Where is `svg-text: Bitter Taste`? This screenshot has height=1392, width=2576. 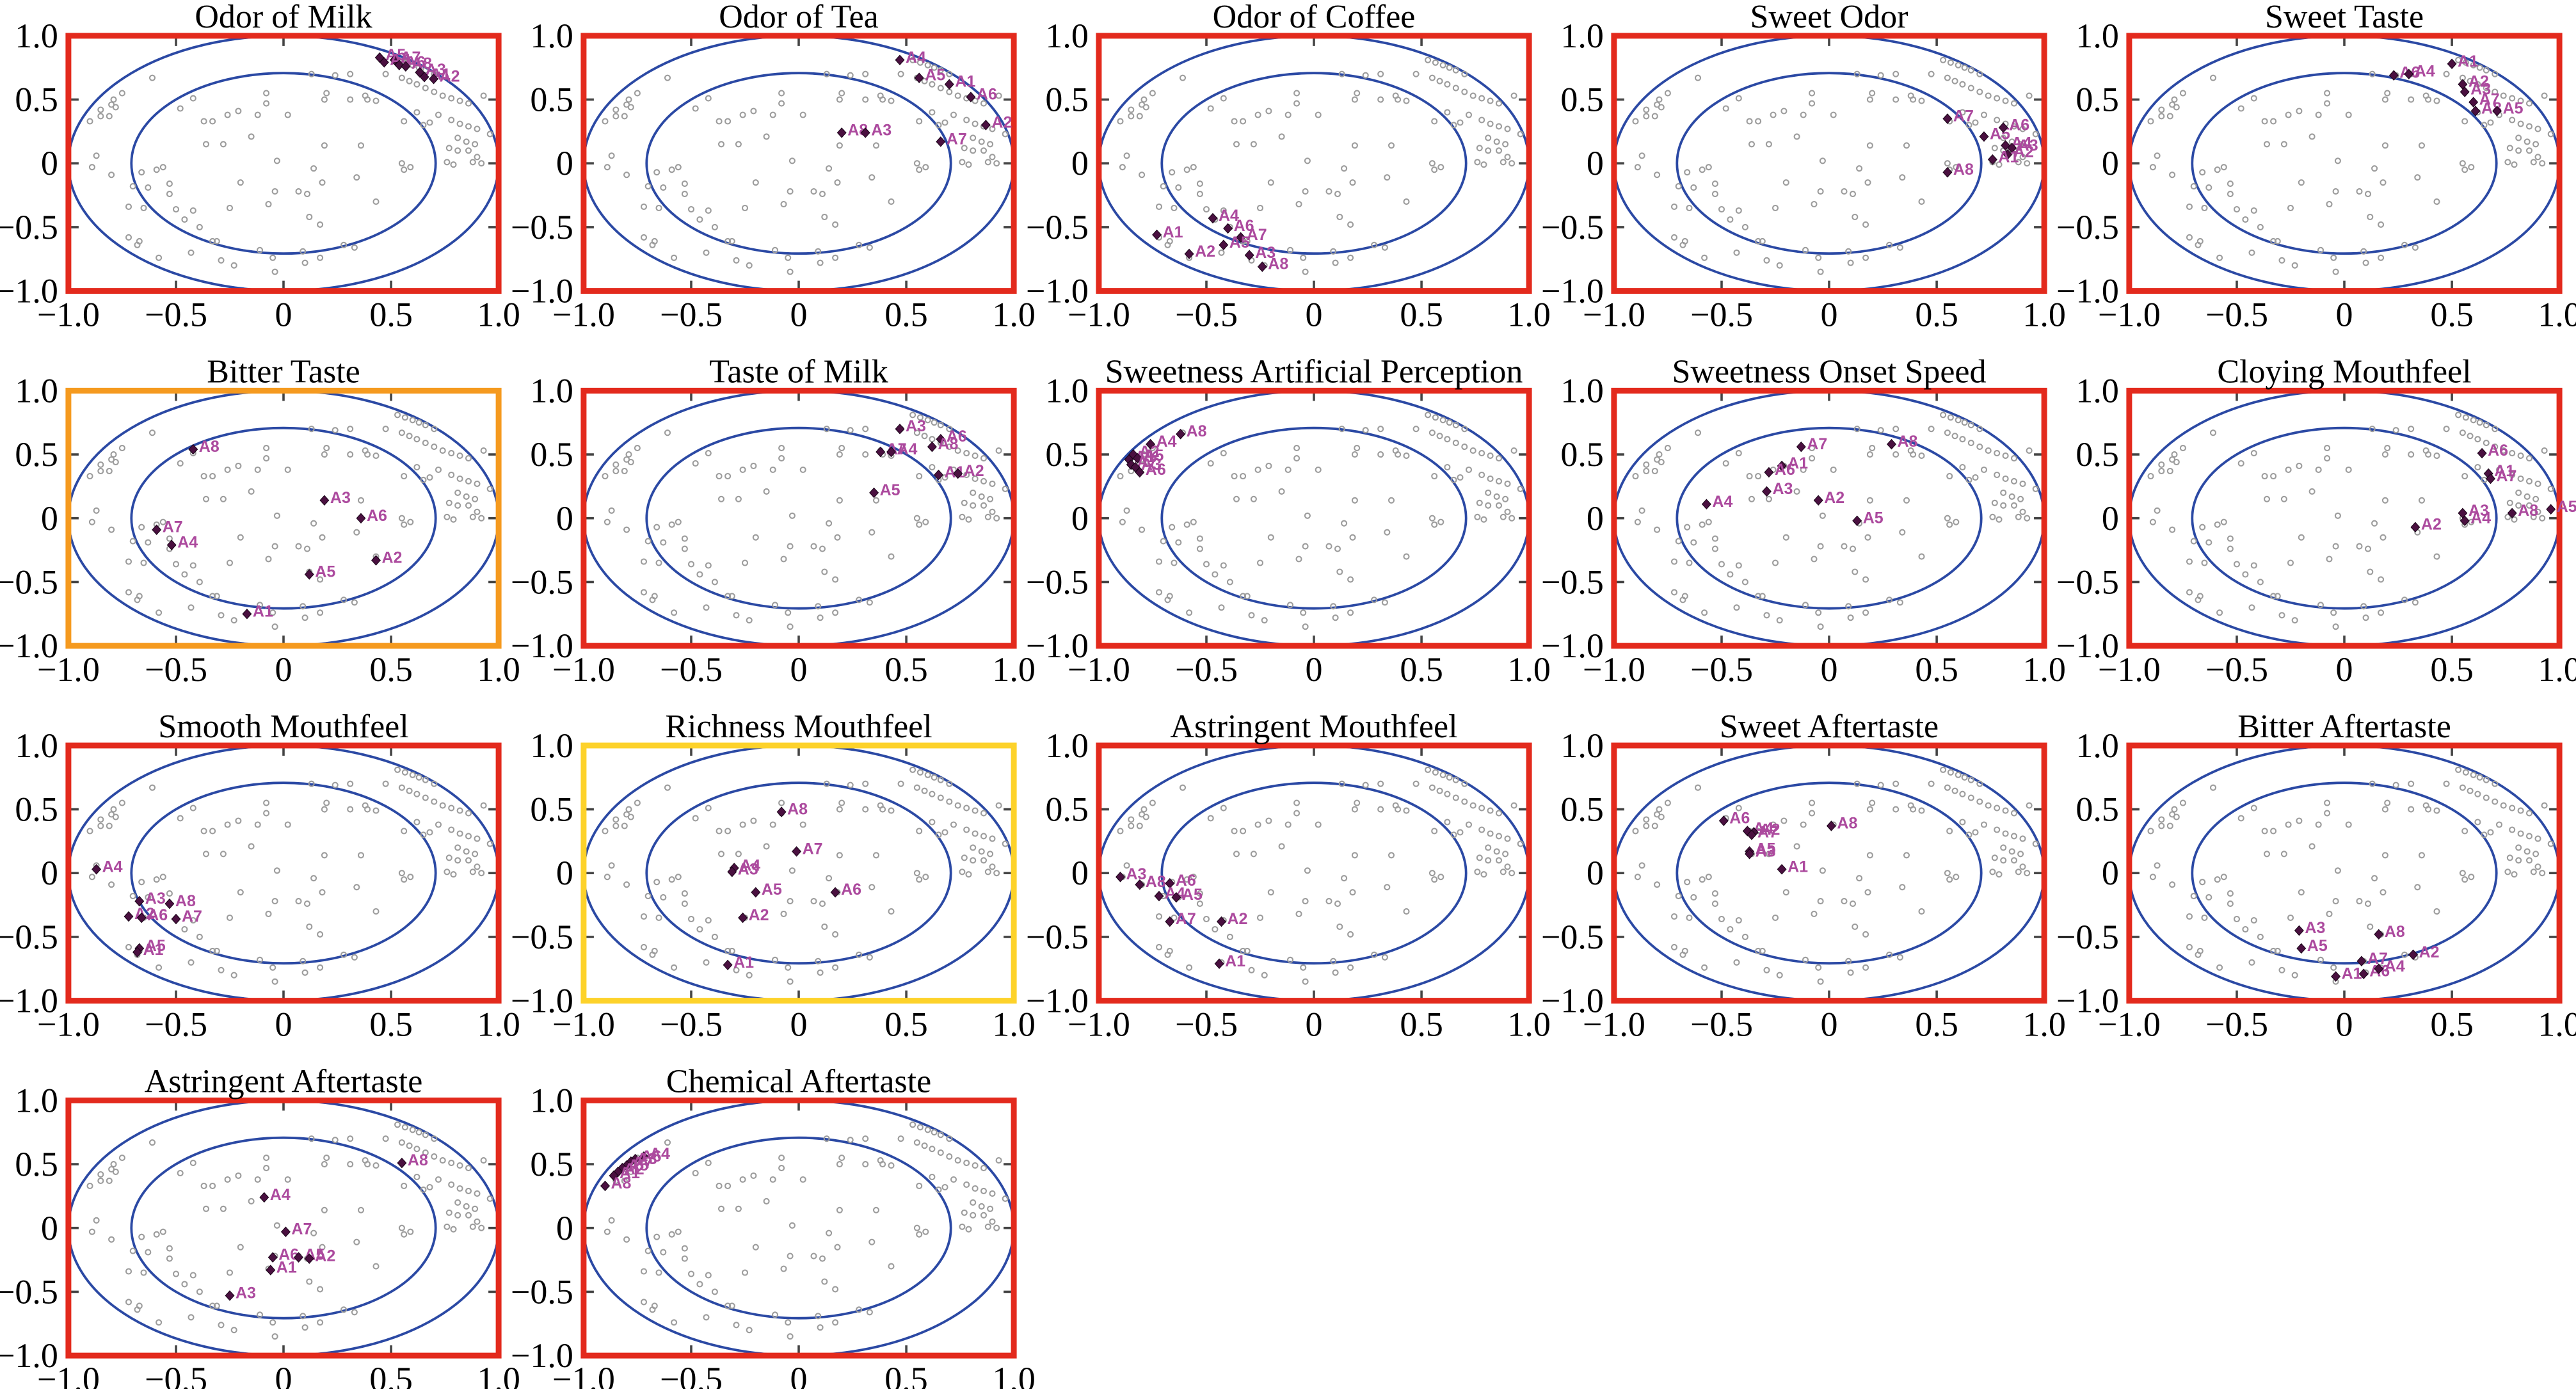
svg-text: Bitter Taste is located at coordinates (283, 371).